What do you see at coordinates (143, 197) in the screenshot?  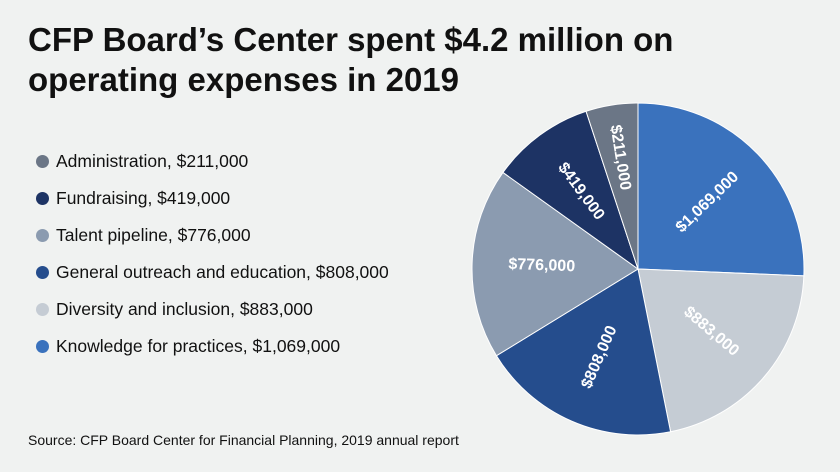 I see `legend-label: Fundraising, $419,000` at bounding box center [143, 197].